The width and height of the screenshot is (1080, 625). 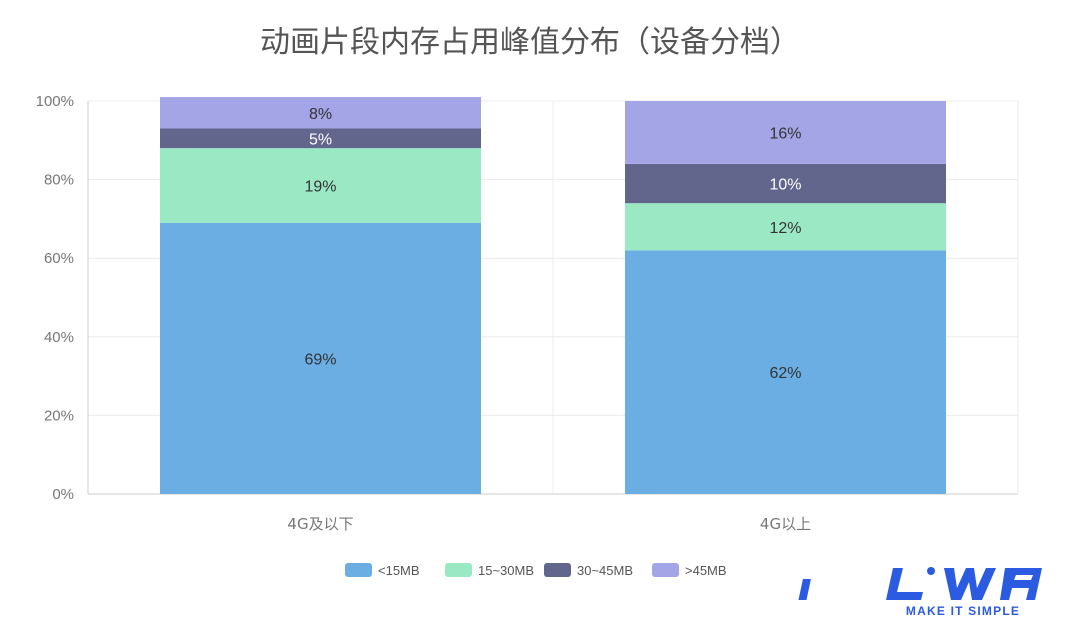 I want to click on y-tick-label: 60%, so click(x=59, y=258).